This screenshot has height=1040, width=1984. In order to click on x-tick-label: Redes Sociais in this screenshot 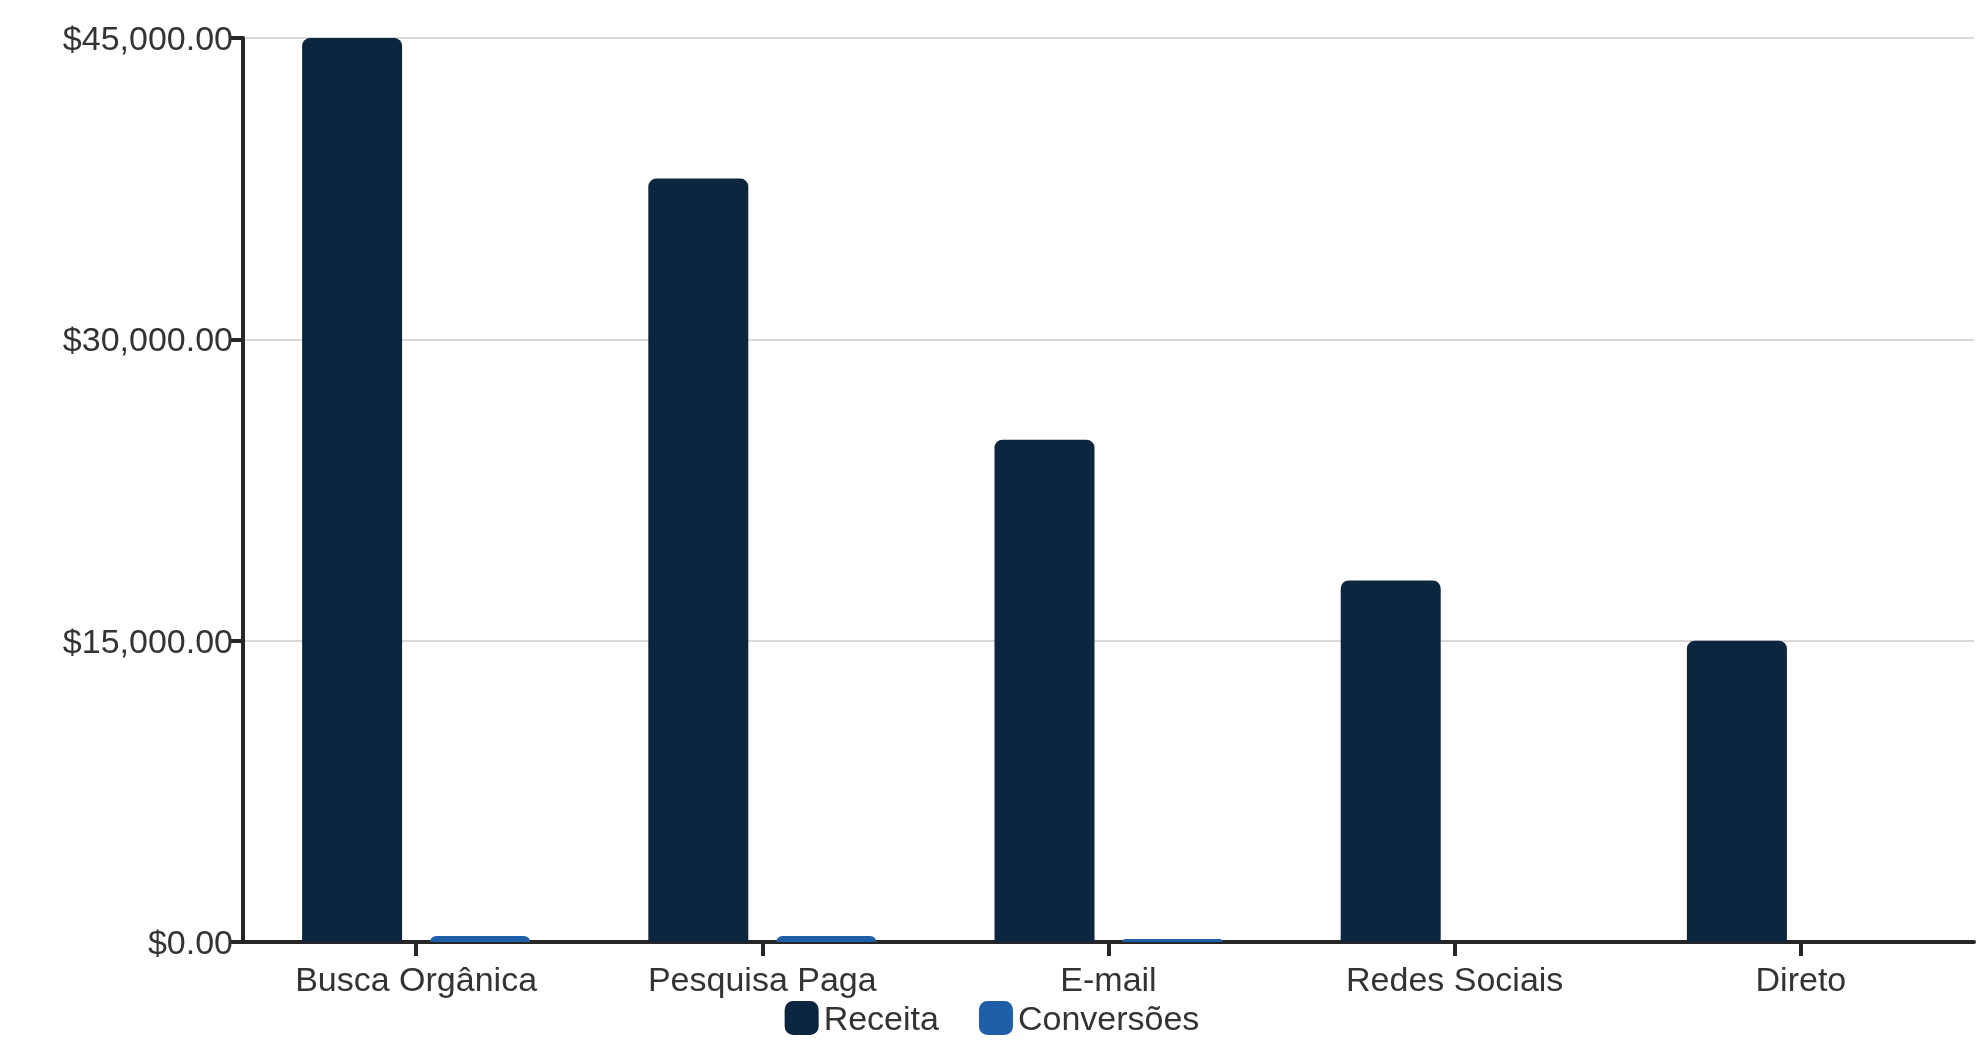, I will do `click(1455, 979)`.